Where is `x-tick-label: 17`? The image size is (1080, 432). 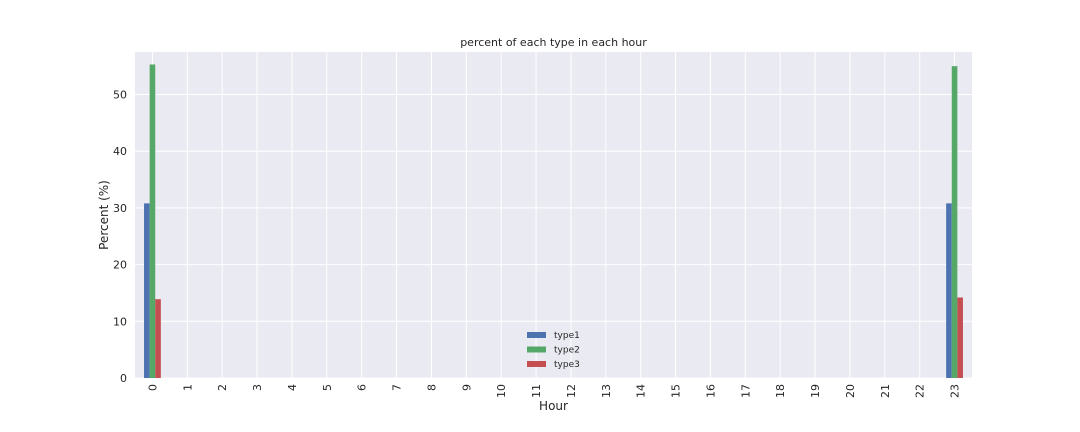
x-tick-label: 17 is located at coordinates (745, 391).